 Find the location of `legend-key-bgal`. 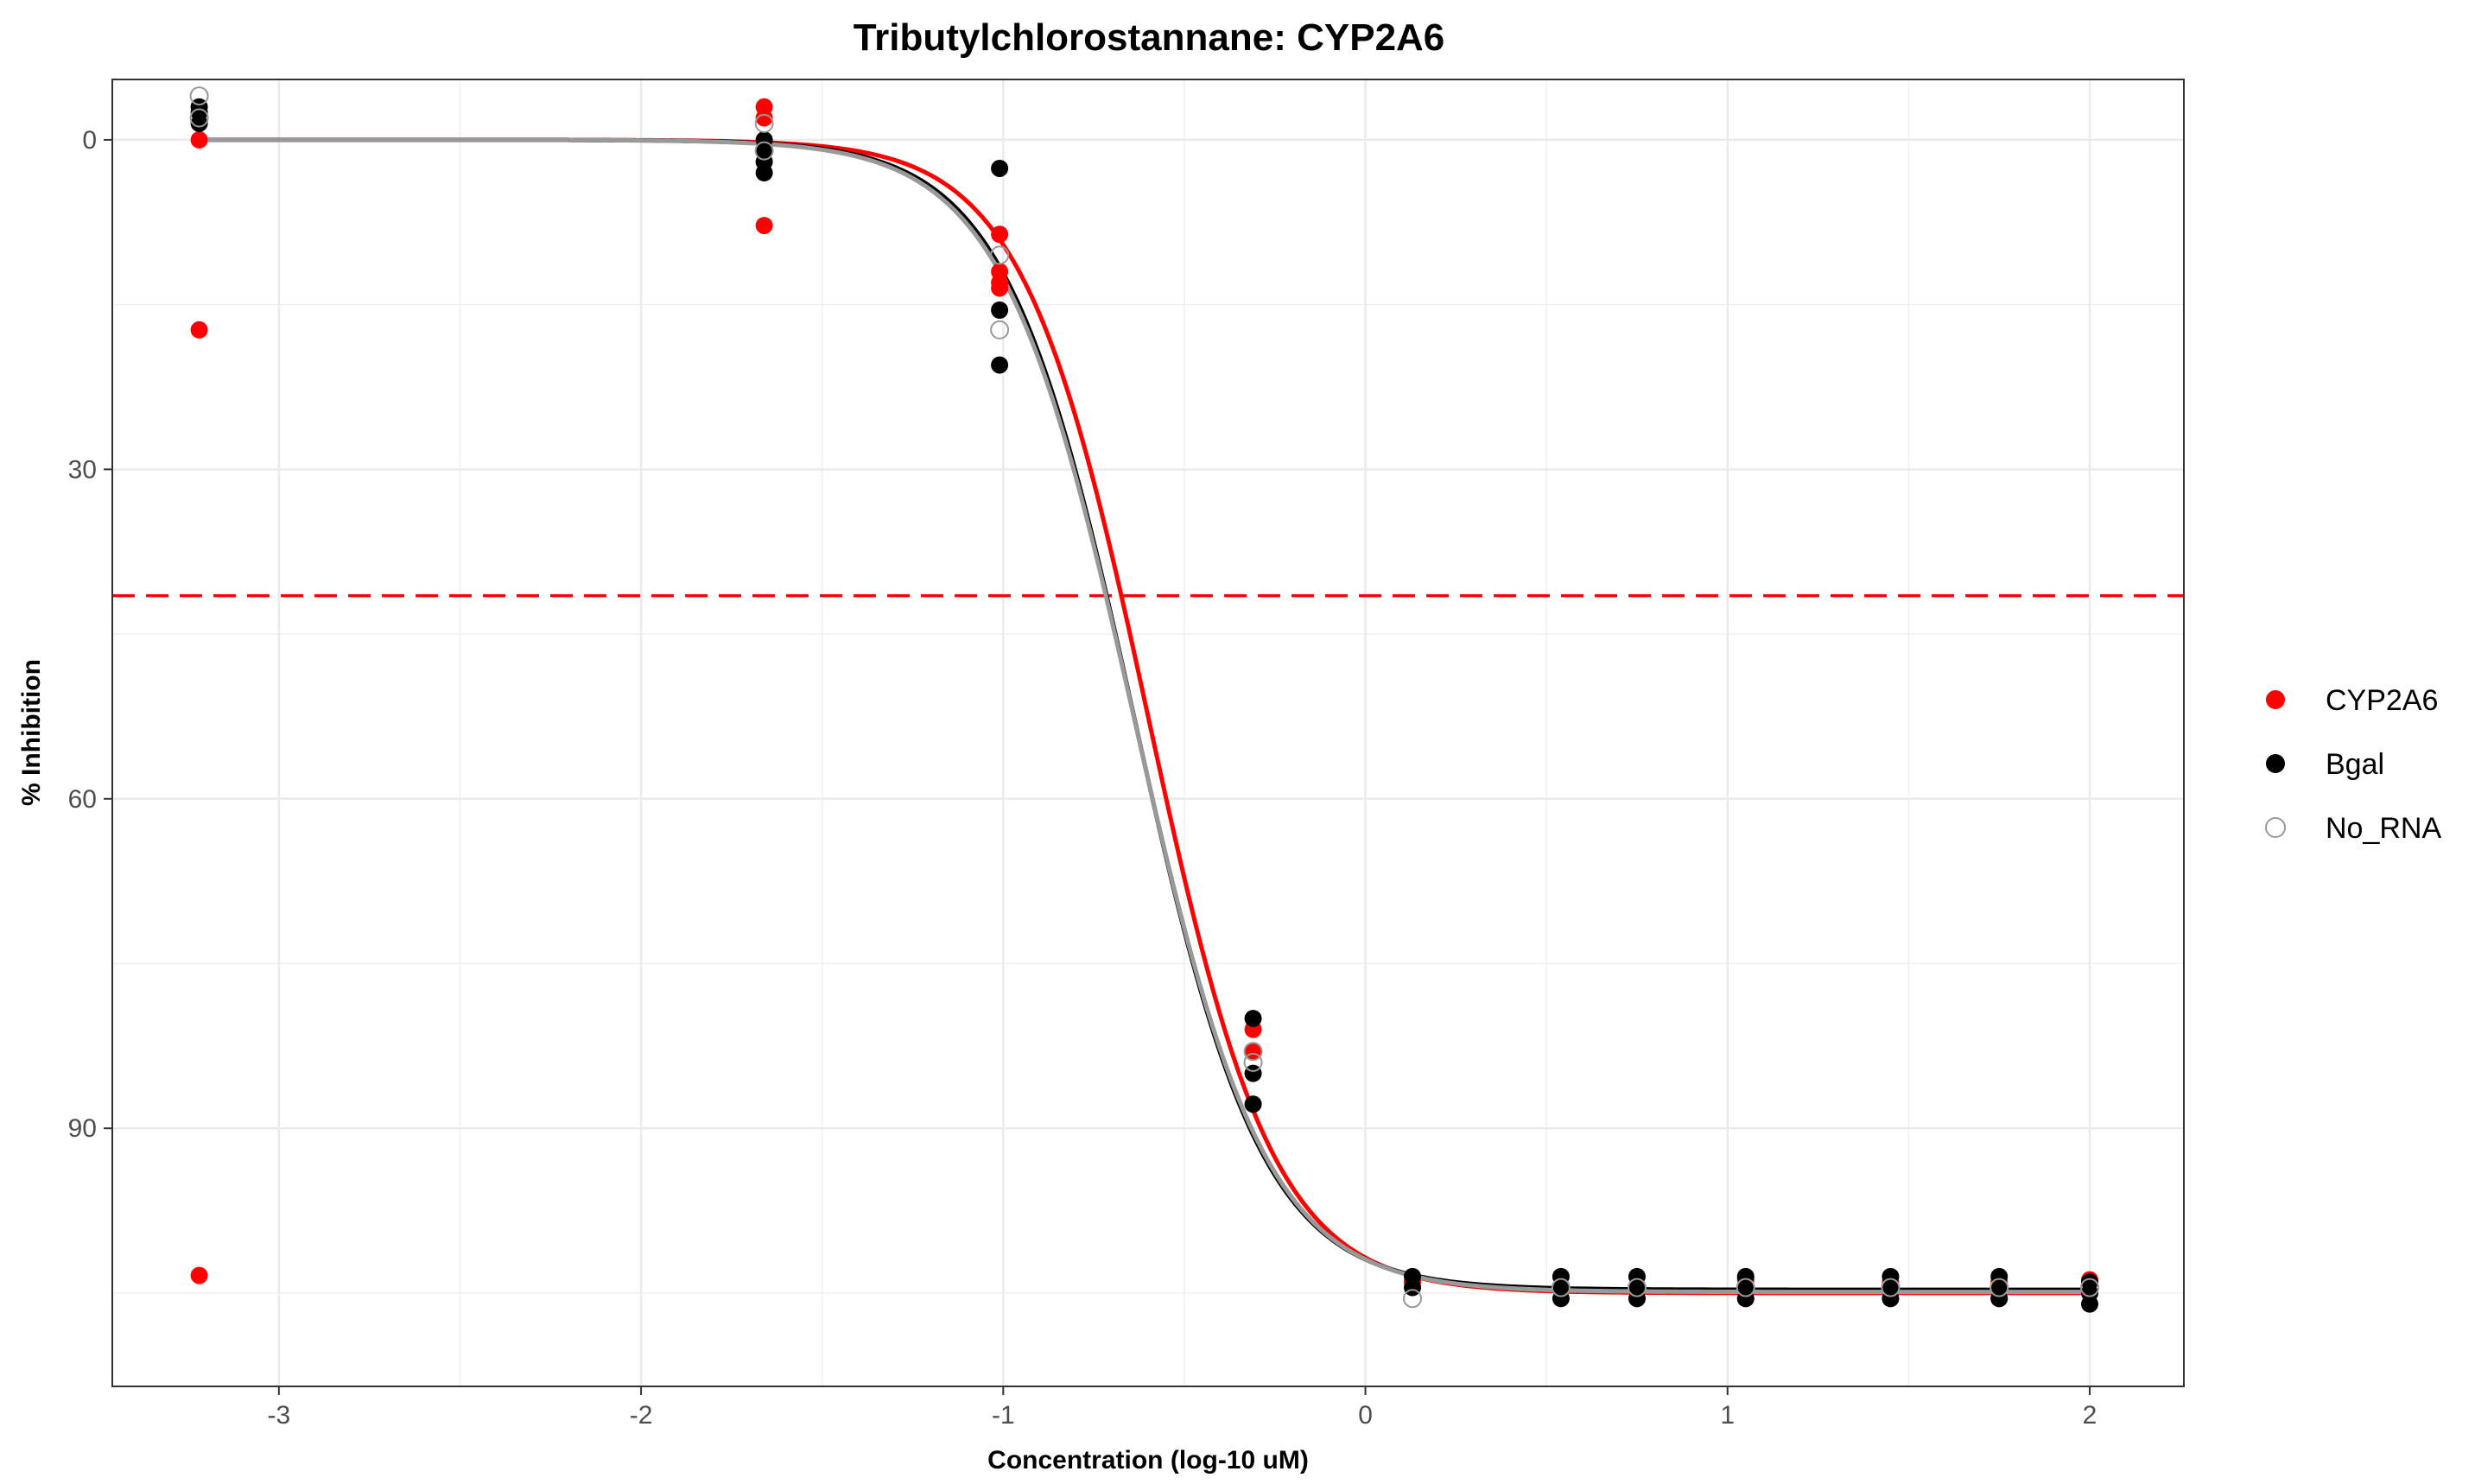

legend-key-bgal is located at coordinates (2275, 763).